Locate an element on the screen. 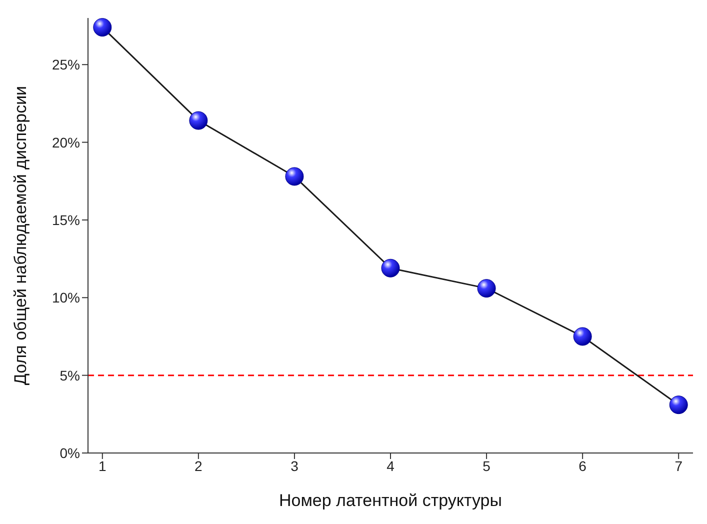 Image resolution: width=707 pixels, height=524 pixels. y-tick-label: 25% is located at coordinates (66, 64).